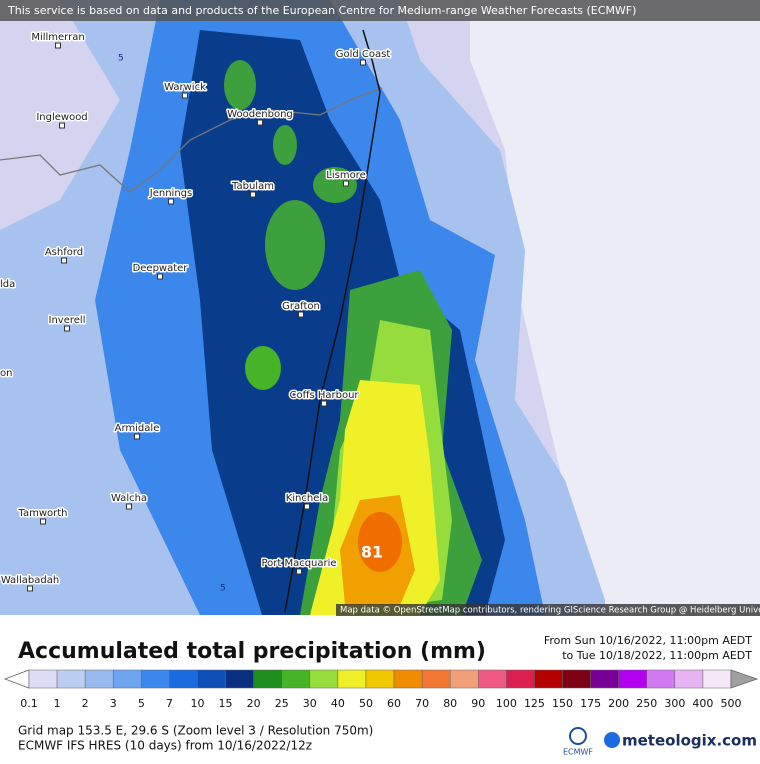 The image size is (760, 764). Describe the element at coordinates (301, 306) in the screenshot. I see `place-label: Grafton` at that location.